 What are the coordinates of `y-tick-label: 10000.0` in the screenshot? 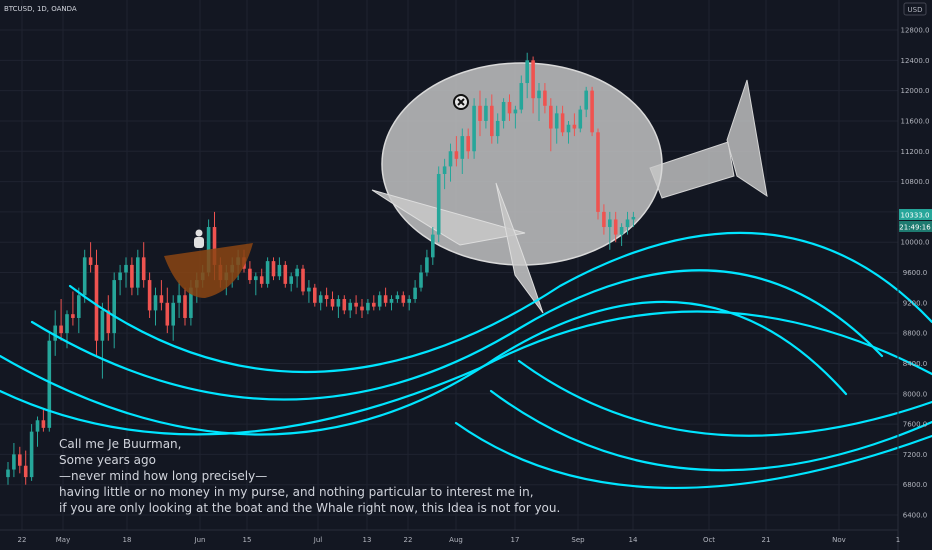 It's located at (915, 243).